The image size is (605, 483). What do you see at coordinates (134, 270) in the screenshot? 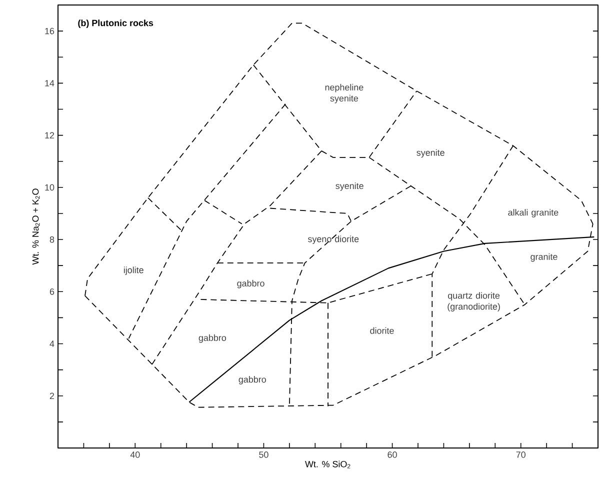
I see `annotation: ijolite` at bounding box center [134, 270].